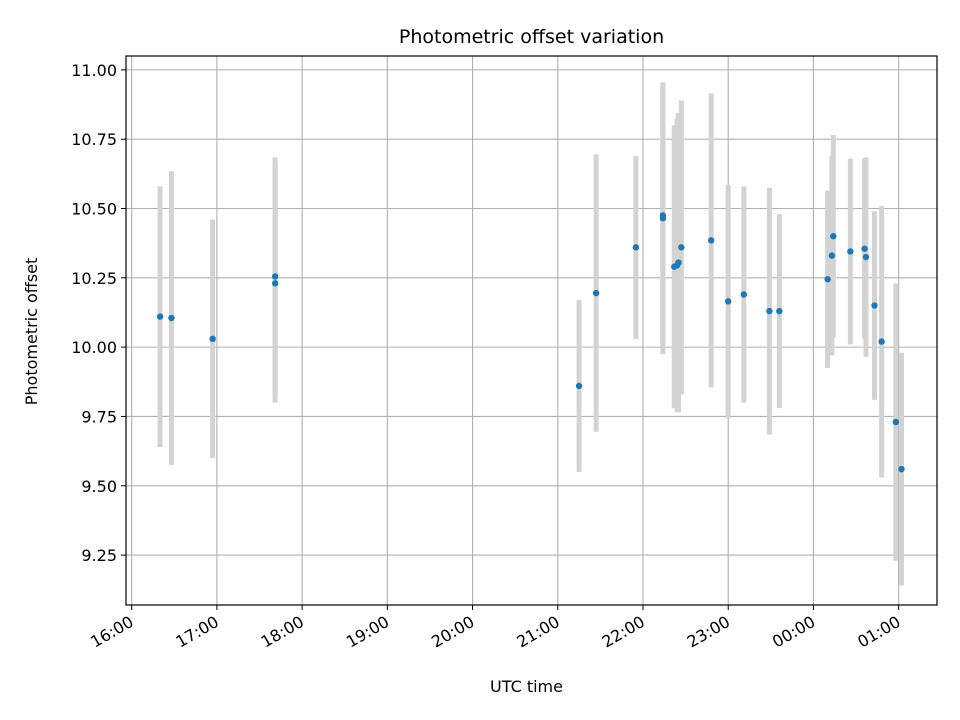  Describe the element at coordinates (708, 632) in the screenshot. I see `x-tick-label: 23:00` at that location.